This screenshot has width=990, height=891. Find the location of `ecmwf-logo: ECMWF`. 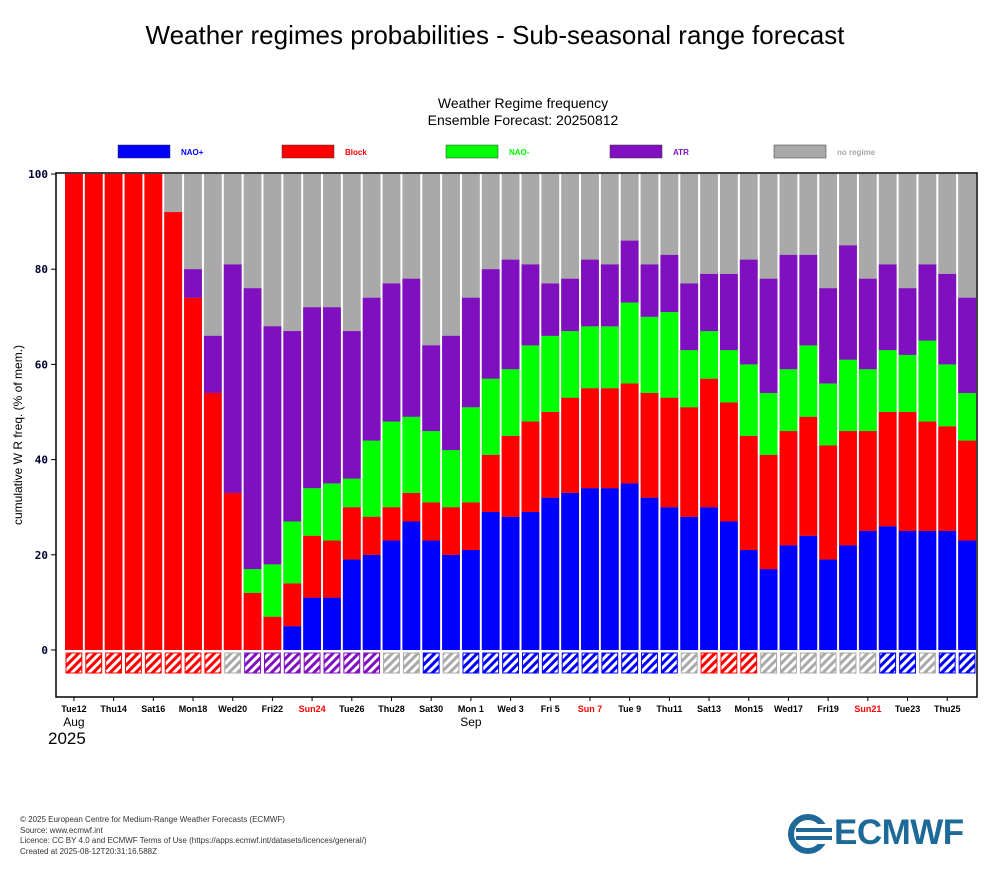

ecmwf-logo: ECMWF is located at coordinates (881, 834).